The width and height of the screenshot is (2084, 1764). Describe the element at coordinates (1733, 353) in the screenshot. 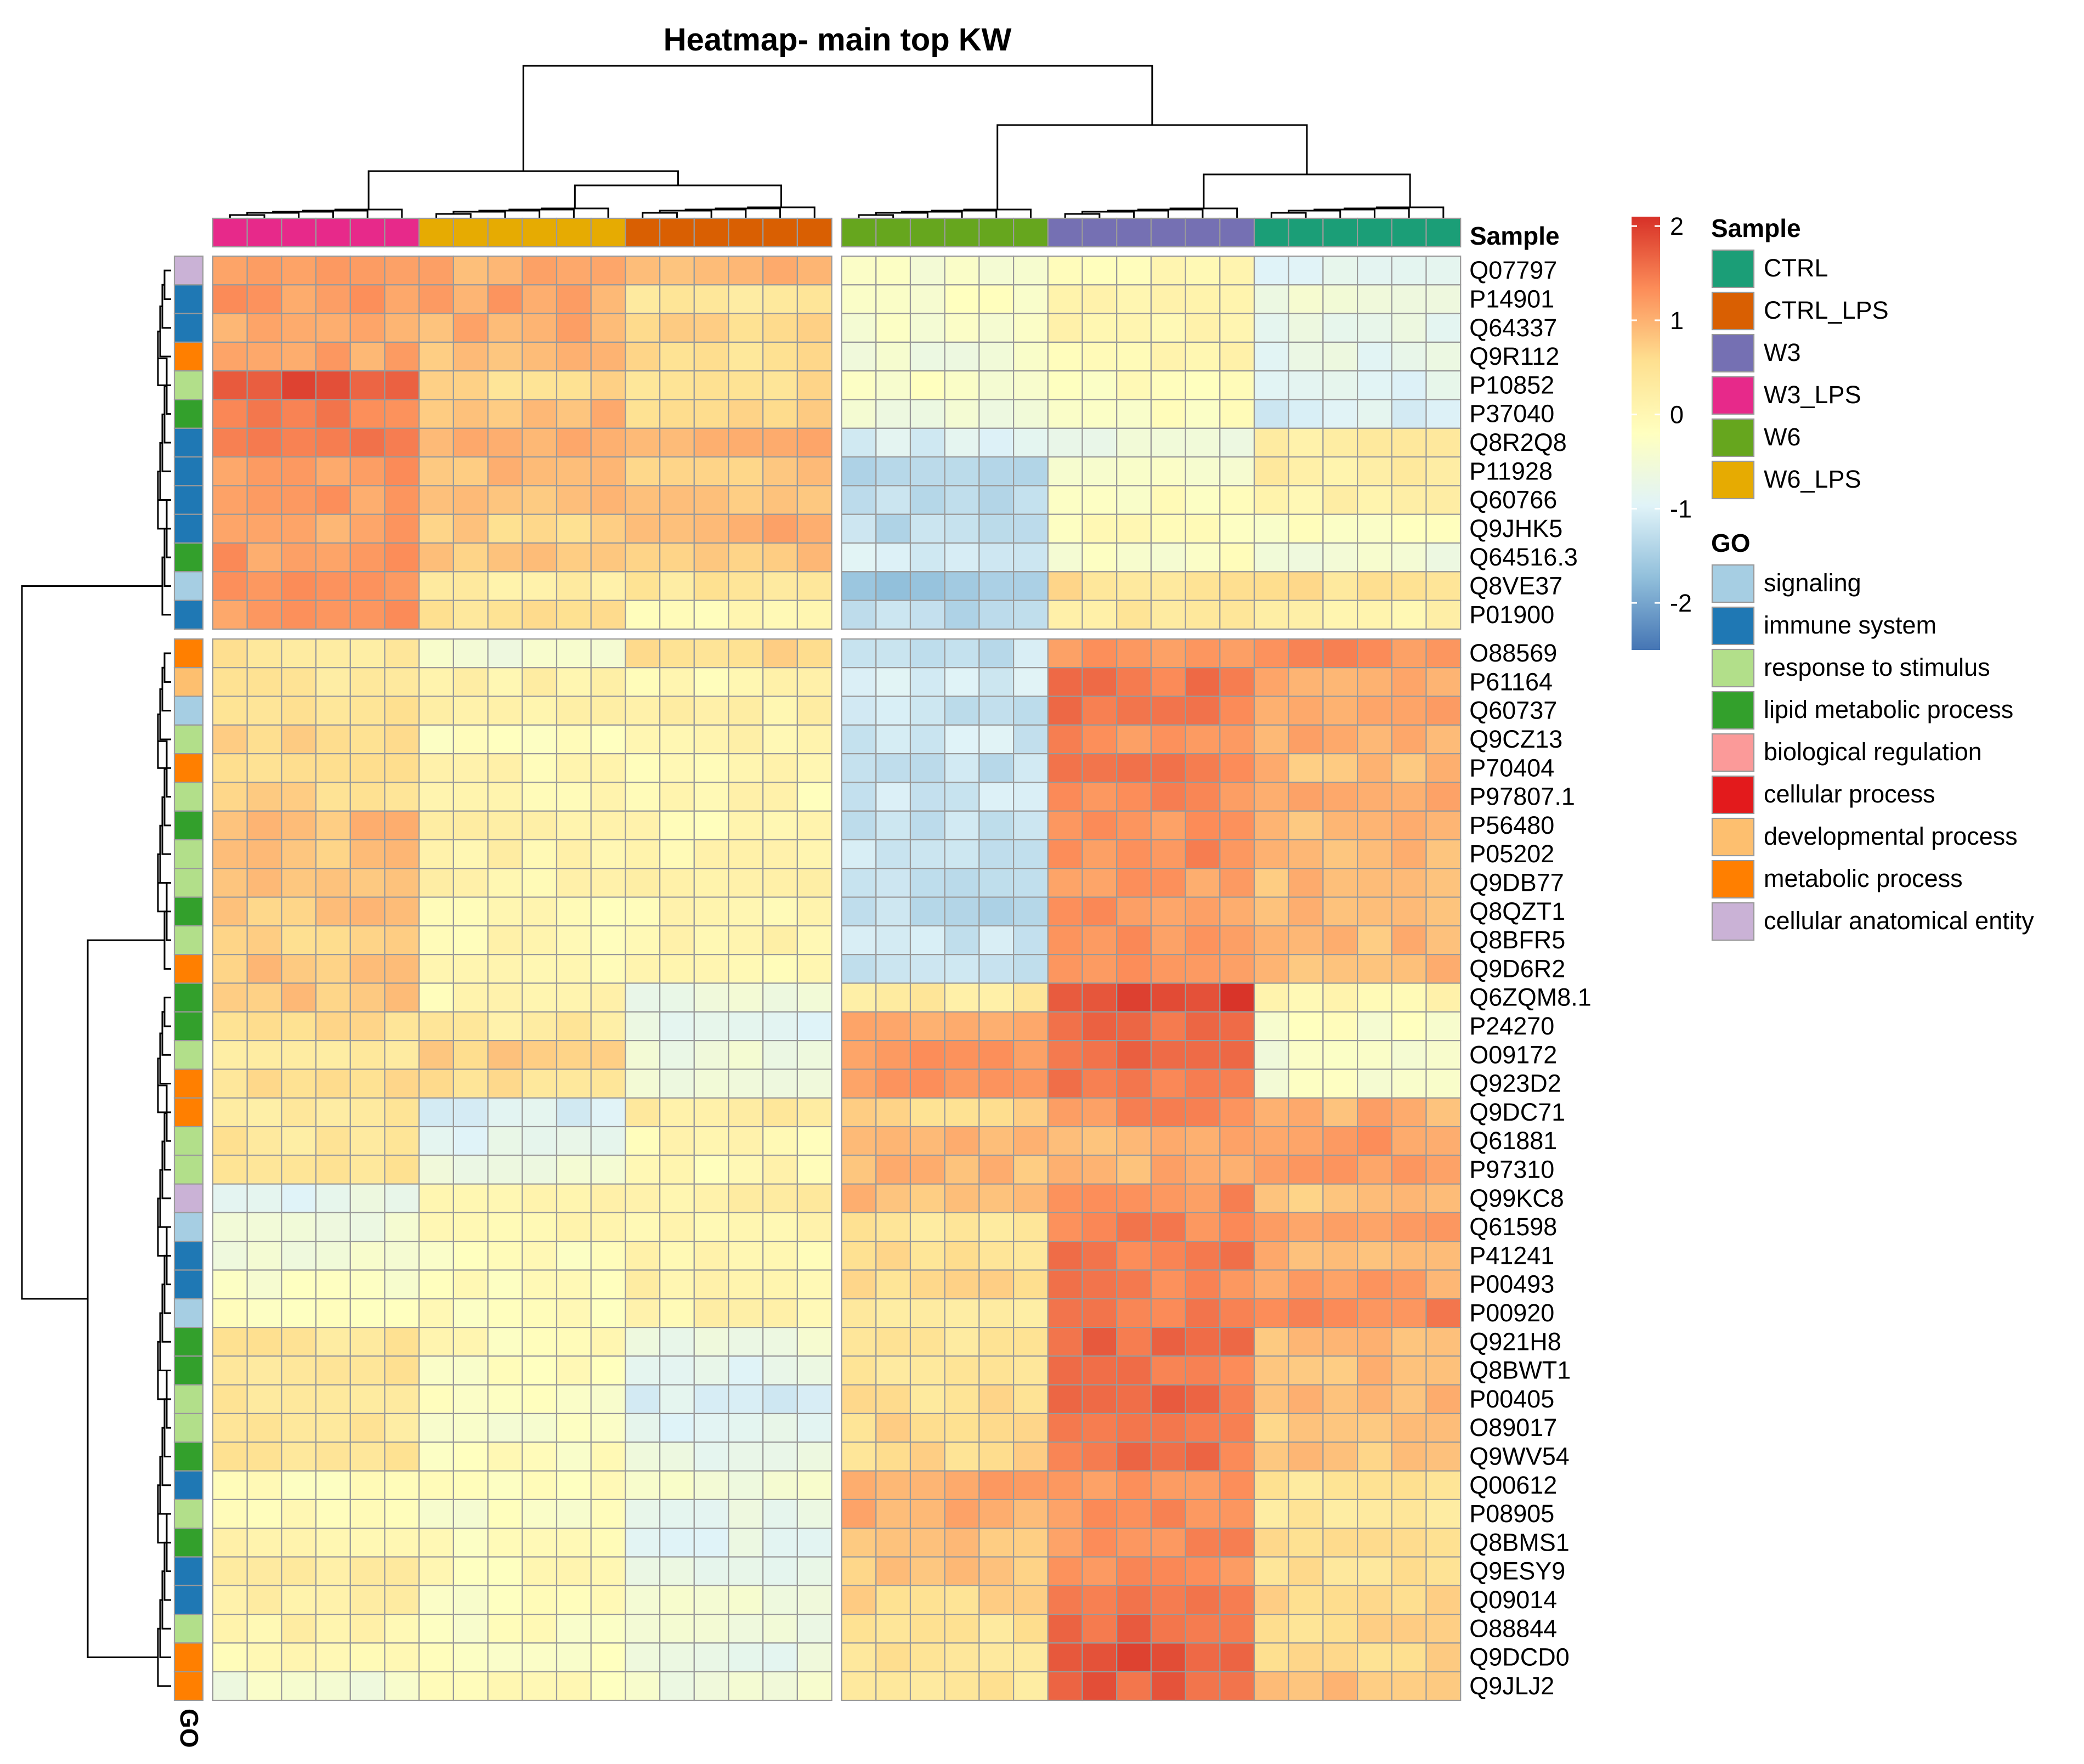

I see `sample-legend-swatch` at that location.